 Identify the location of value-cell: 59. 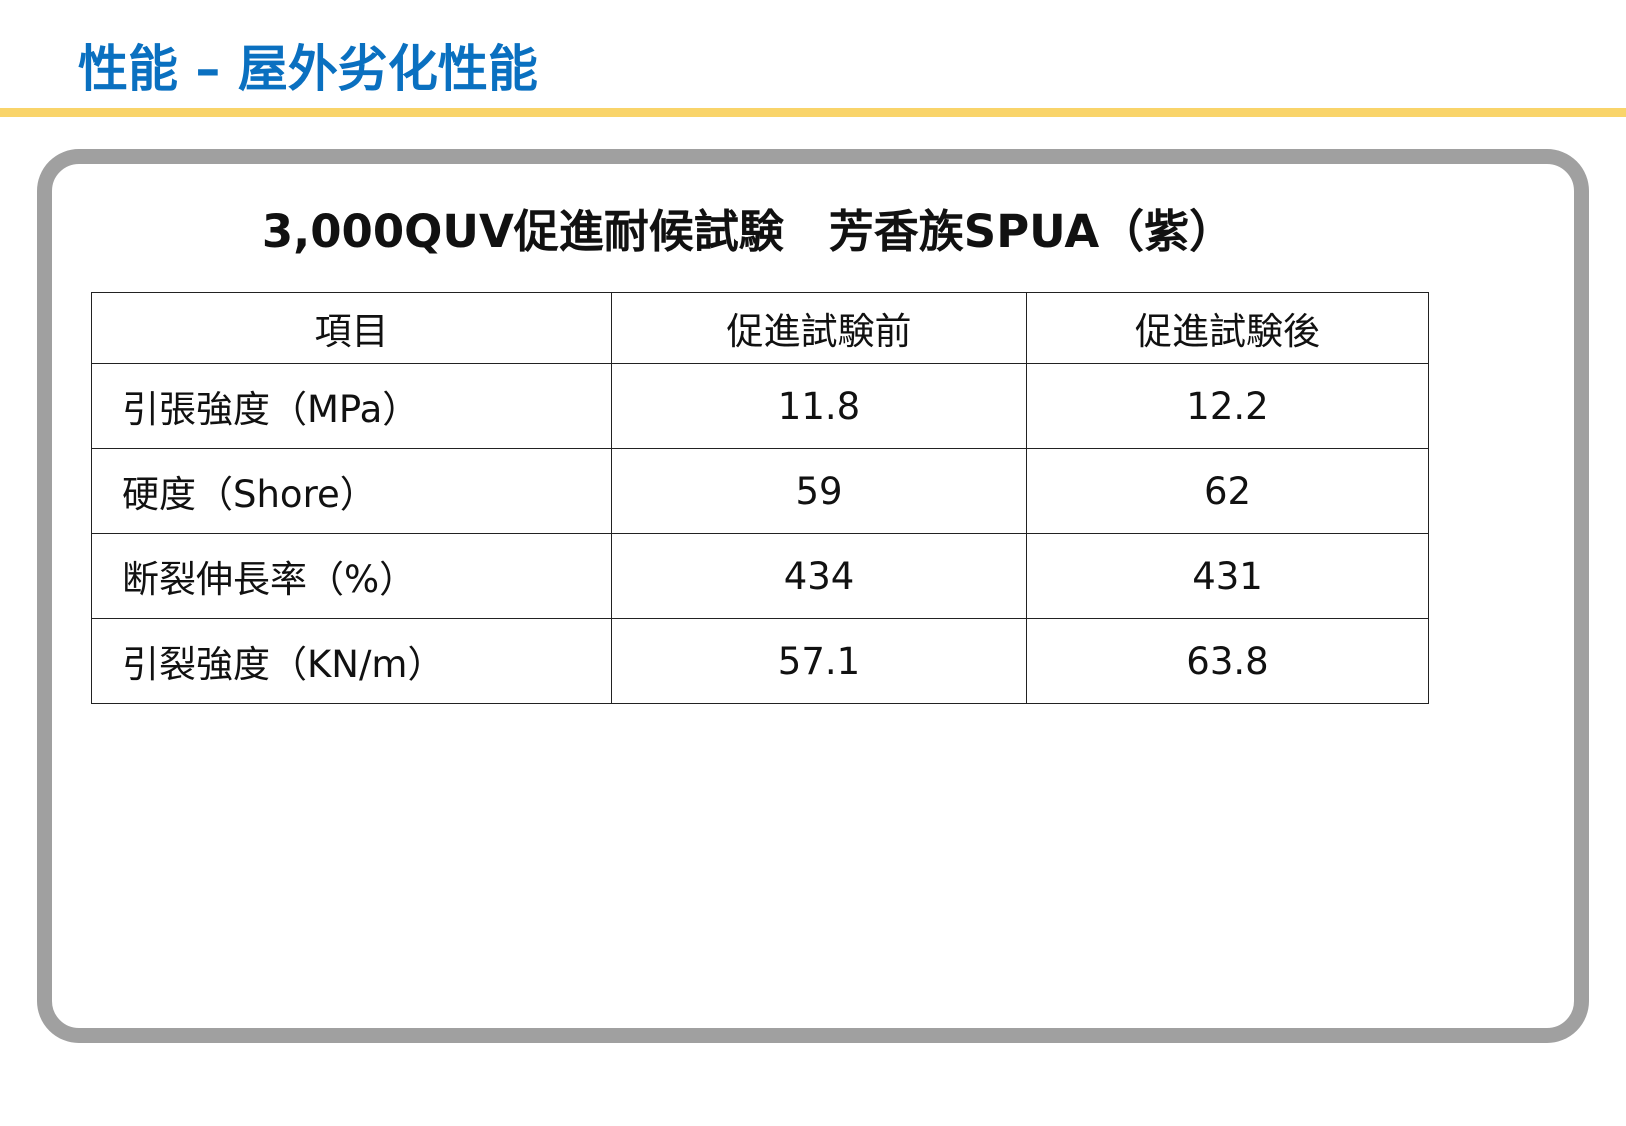
(819, 491).